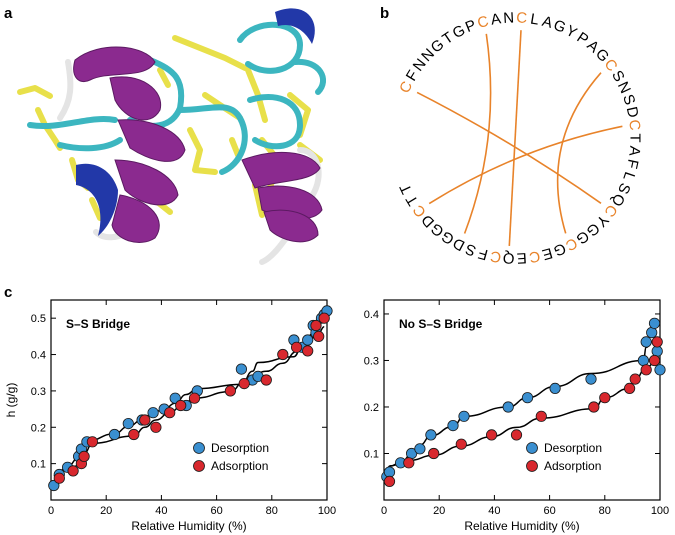 The width and height of the screenshot is (675, 535). What do you see at coordinates (384, 13) in the screenshot?
I see `panel-label-b: b` at bounding box center [384, 13].